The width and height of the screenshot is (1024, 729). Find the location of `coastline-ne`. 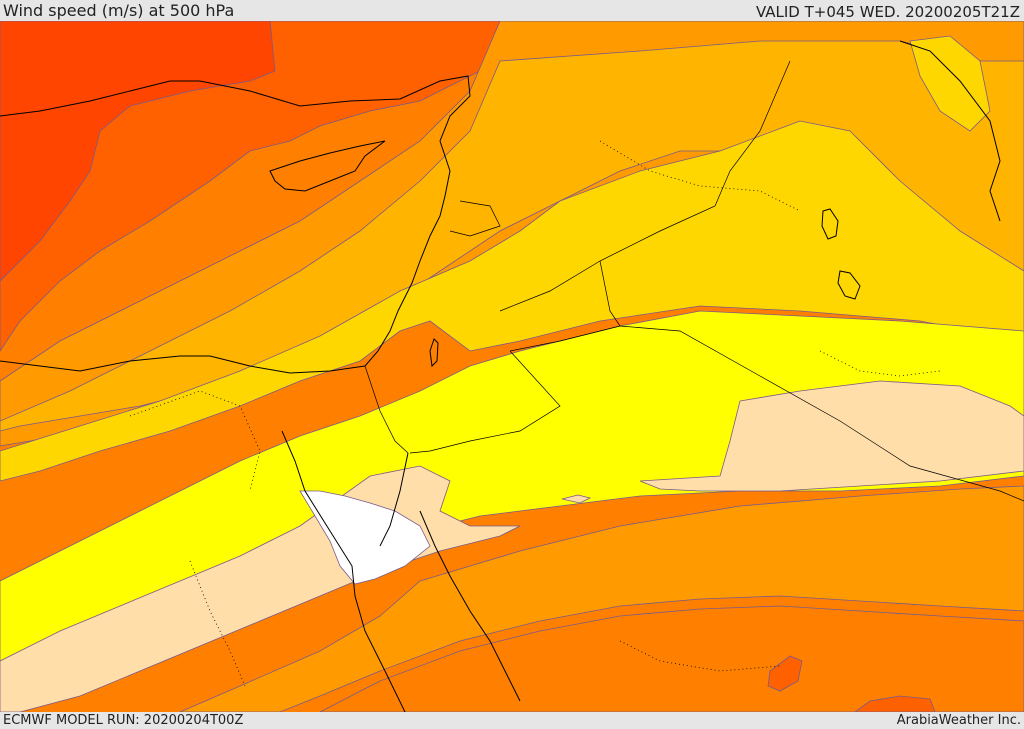

coastline-ne is located at coordinates (950, 131).